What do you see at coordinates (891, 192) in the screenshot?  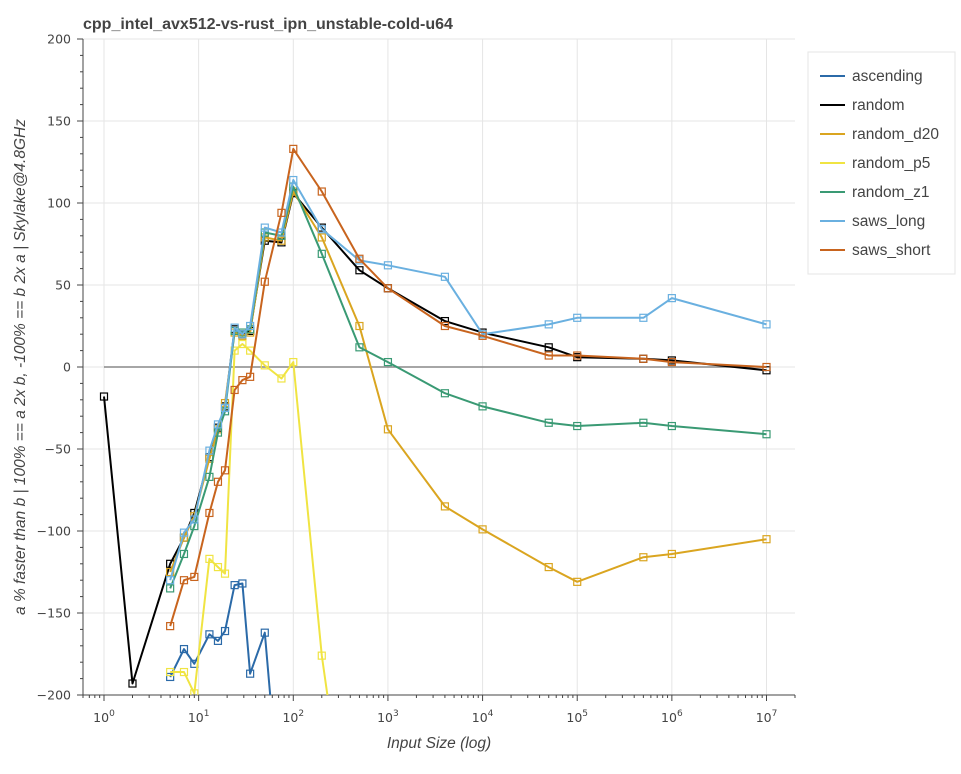 I see `legend-label-random_z1: random_z1` at bounding box center [891, 192].